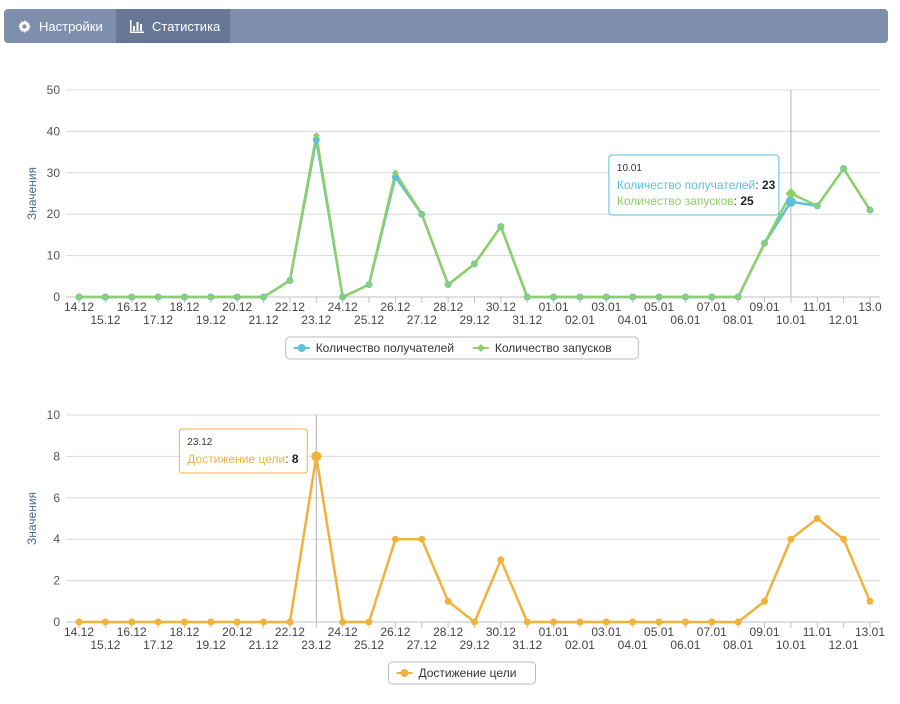 The width and height of the screenshot is (900, 704). I want to click on x-tick-label: 16.12, so click(132, 632).